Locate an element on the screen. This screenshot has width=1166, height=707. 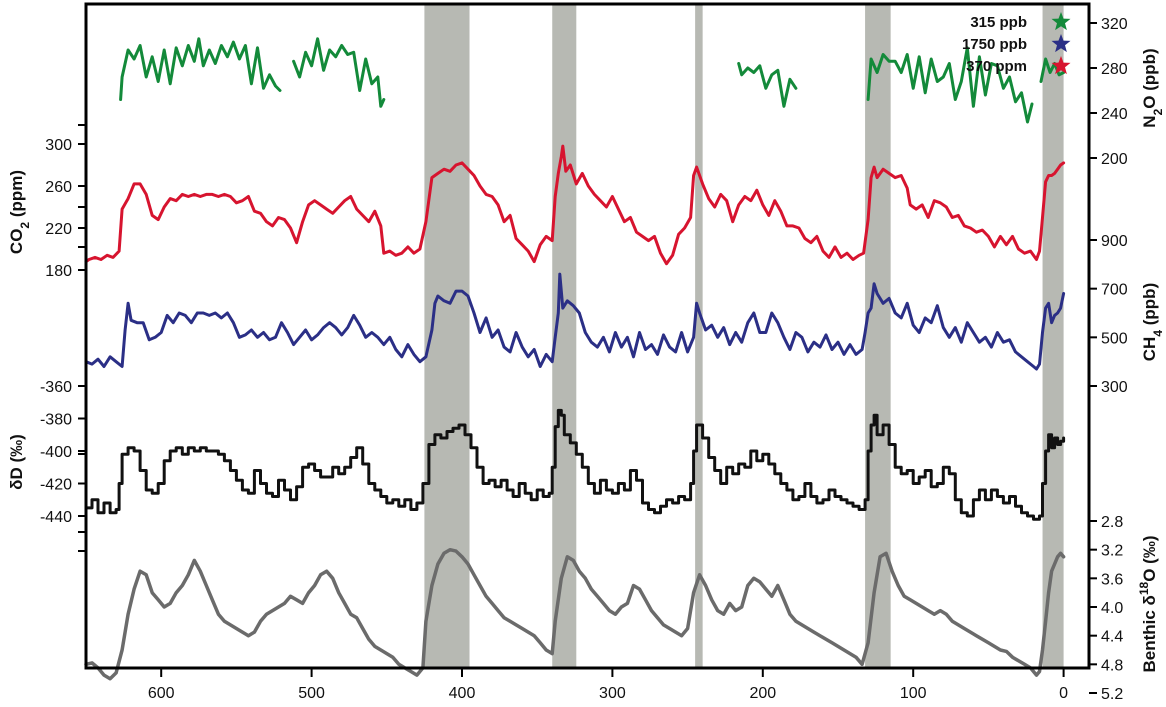
dD-axis-title: δD (‰) is located at coordinates (16, 462).